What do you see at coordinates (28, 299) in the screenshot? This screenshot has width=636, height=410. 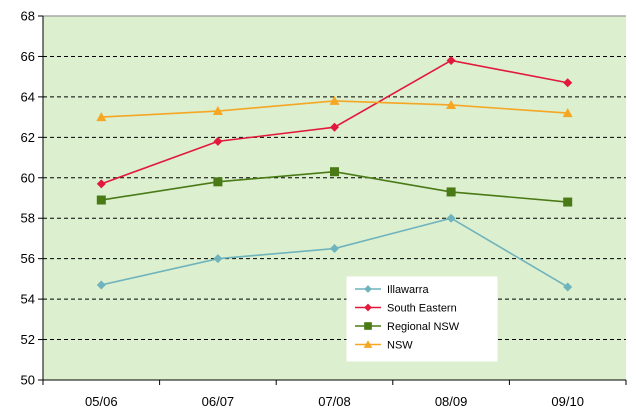 I see `y-tick-label: 54` at bounding box center [28, 299].